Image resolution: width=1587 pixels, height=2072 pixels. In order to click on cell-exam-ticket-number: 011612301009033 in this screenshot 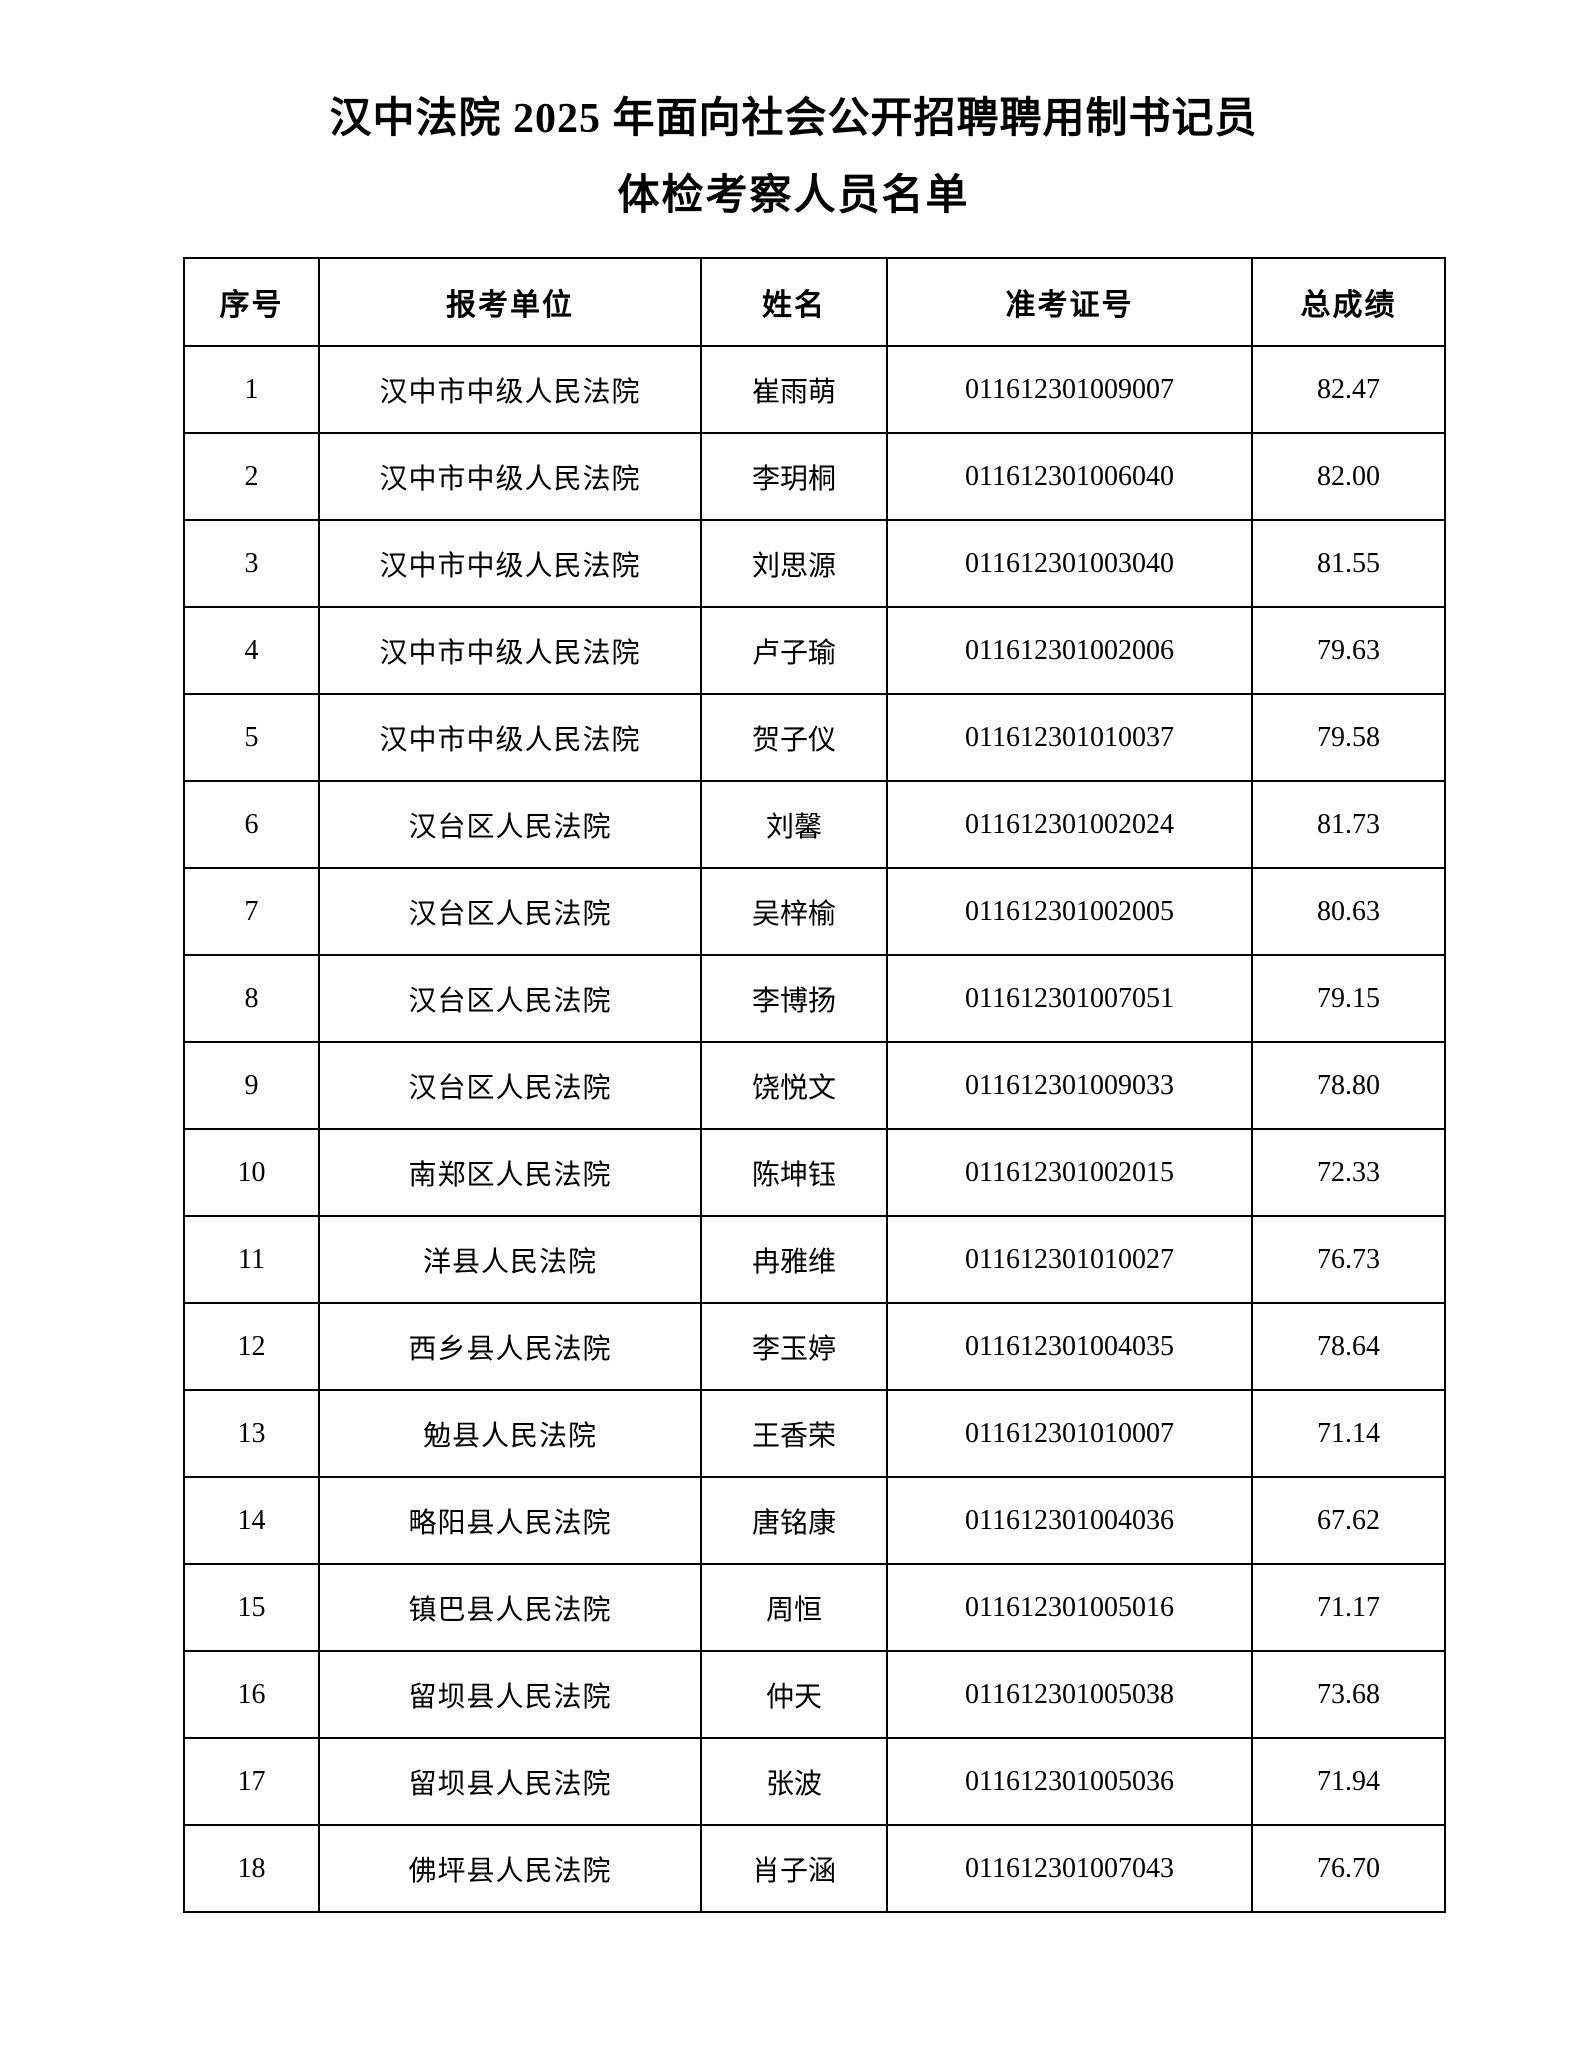, I will do `click(1069, 1085)`.